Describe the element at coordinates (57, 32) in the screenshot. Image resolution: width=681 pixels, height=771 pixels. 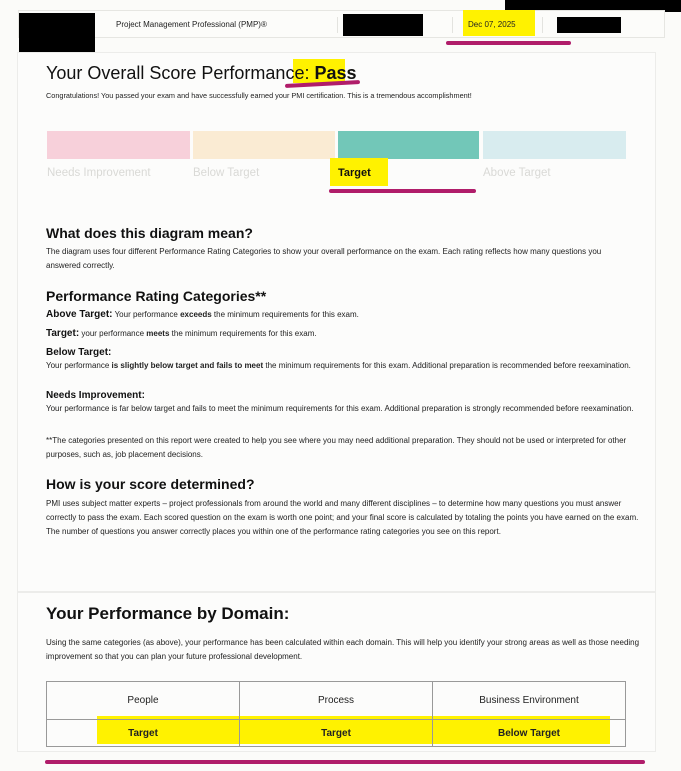
I see `redaction-name` at that location.